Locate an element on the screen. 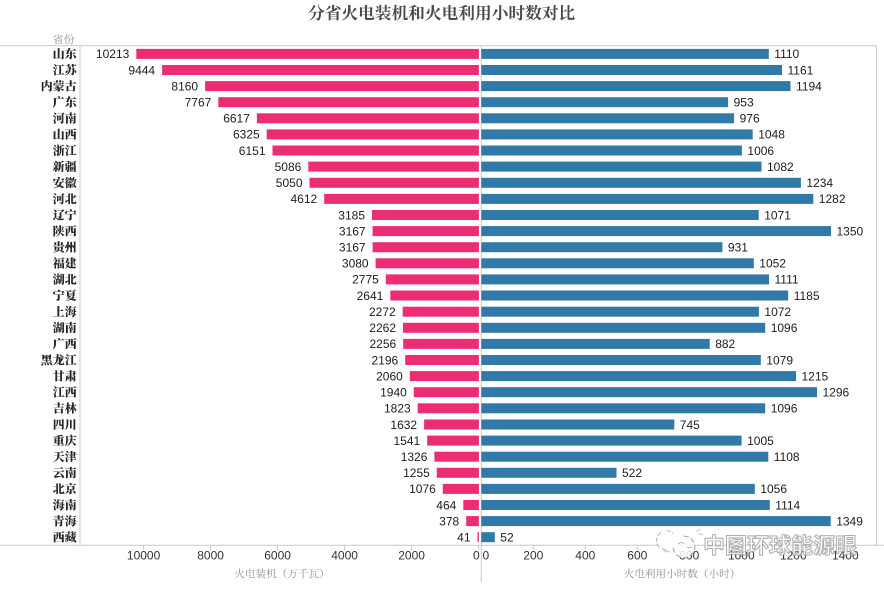 The width and height of the screenshot is (884, 589). svg-text: 1111 is located at coordinates (787, 280).